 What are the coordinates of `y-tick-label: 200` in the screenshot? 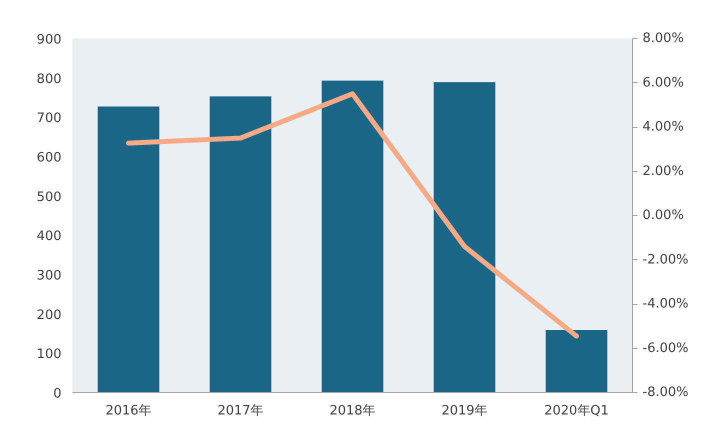 It's located at (49, 315).